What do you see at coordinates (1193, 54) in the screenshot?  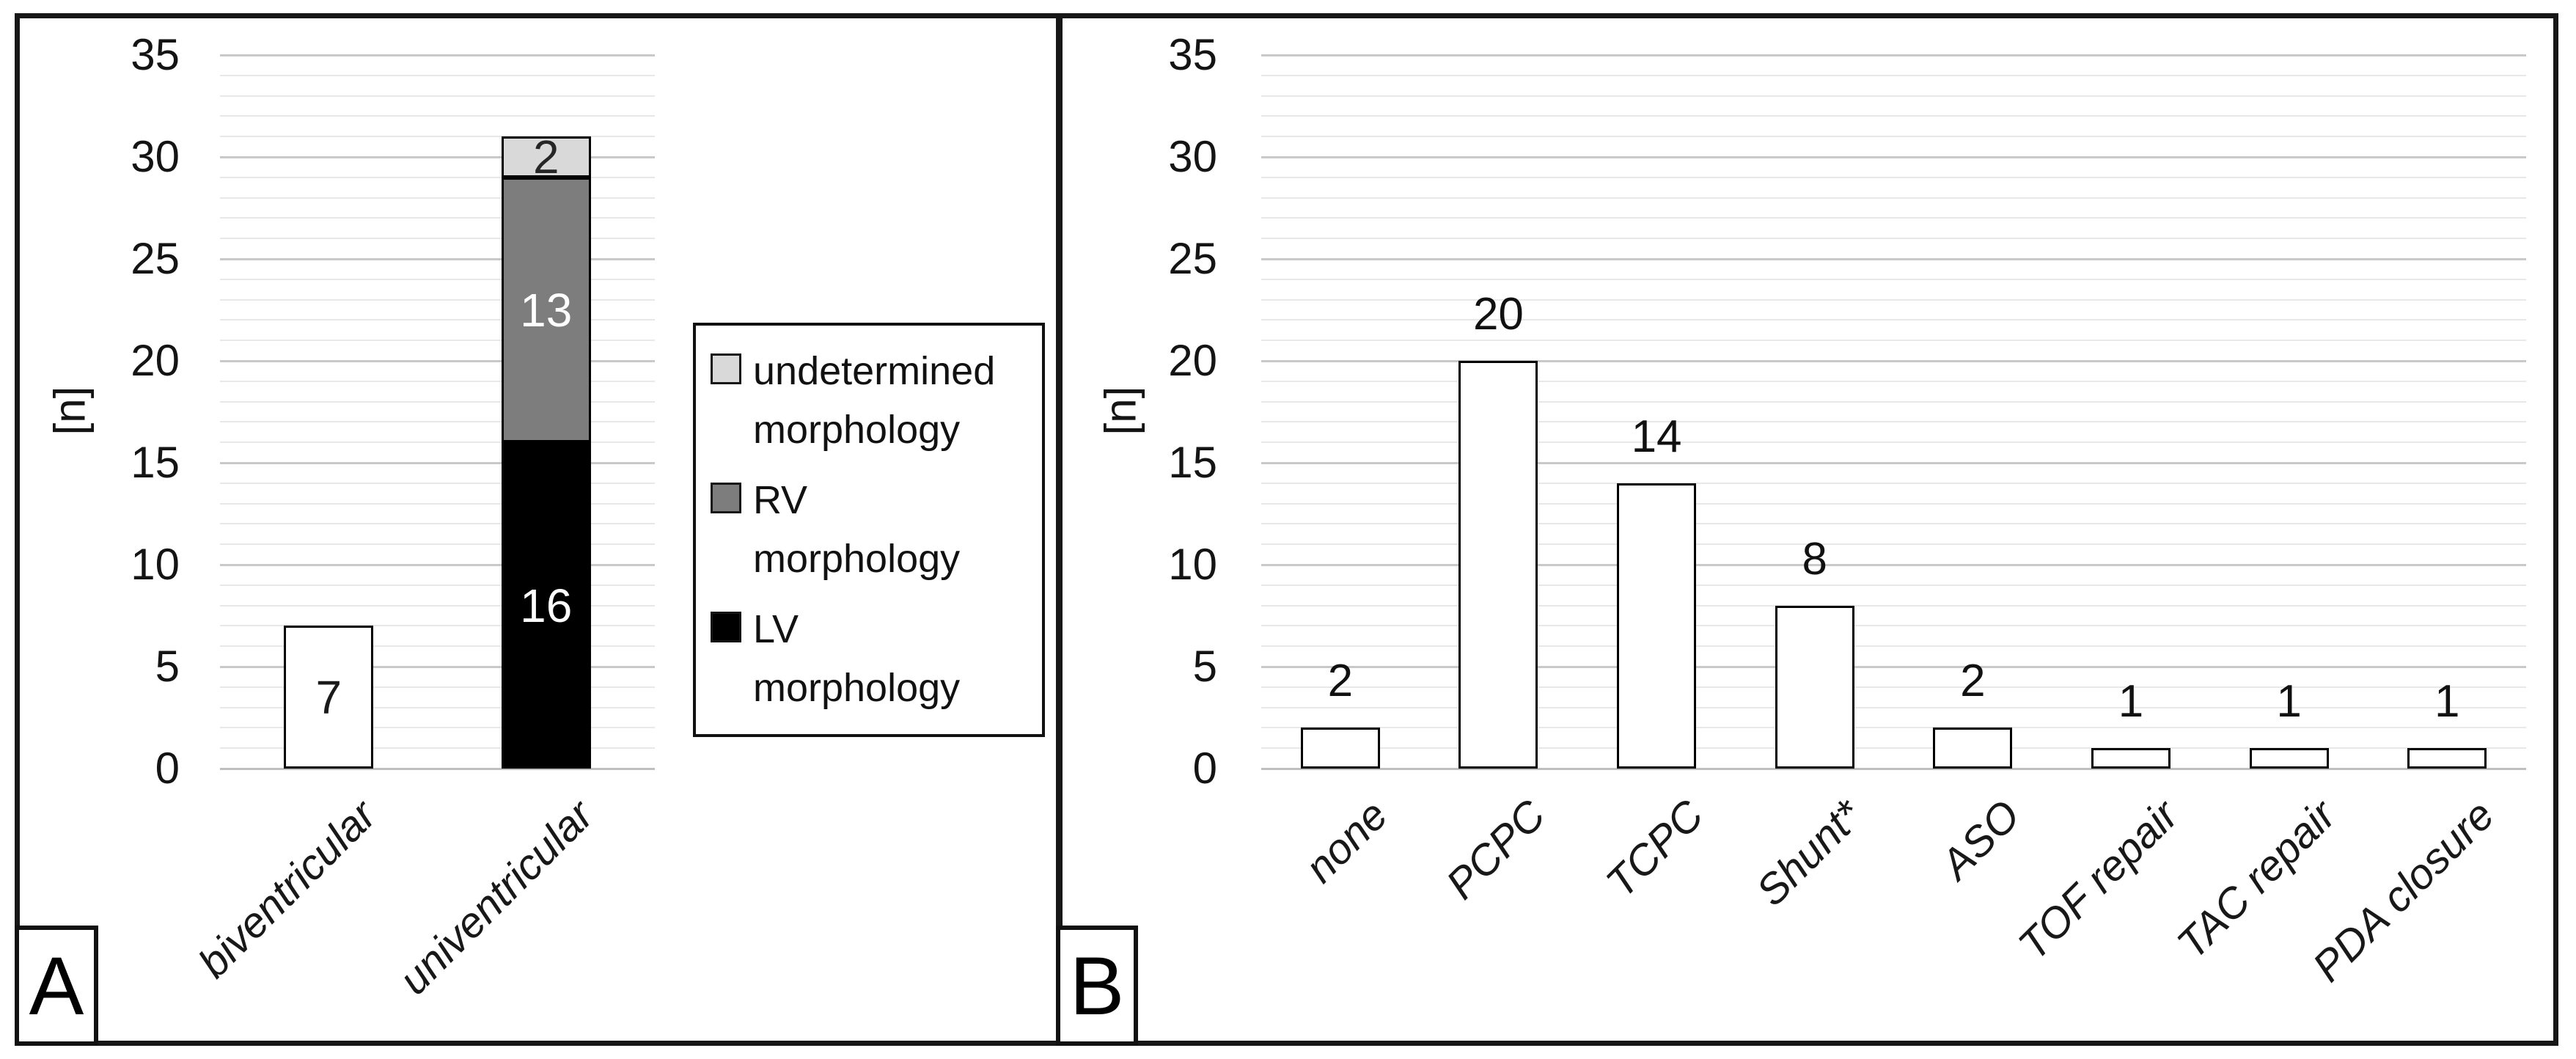 I see `y-tick-label: 35` at bounding box center [1193, 54].